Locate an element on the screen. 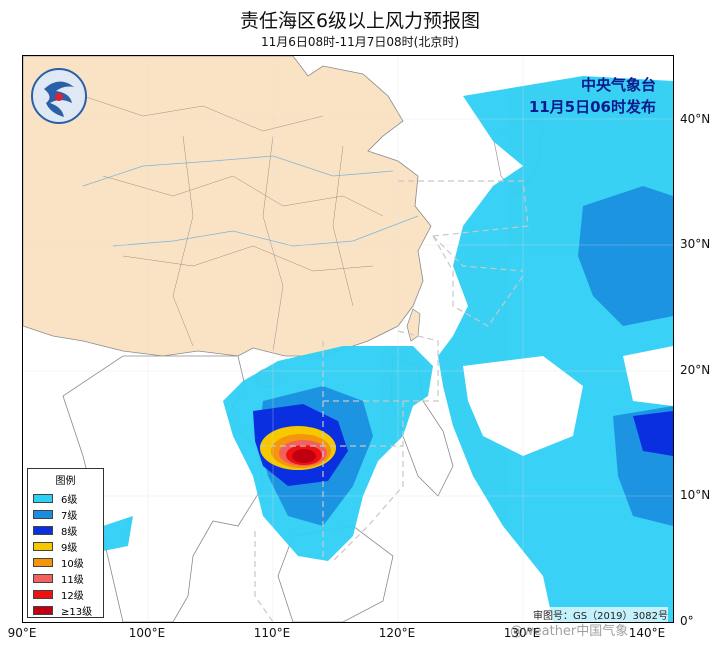 The height and width of the screenshot is (649, 720). legend-item: 8级 is located at coordinates (65, 530).